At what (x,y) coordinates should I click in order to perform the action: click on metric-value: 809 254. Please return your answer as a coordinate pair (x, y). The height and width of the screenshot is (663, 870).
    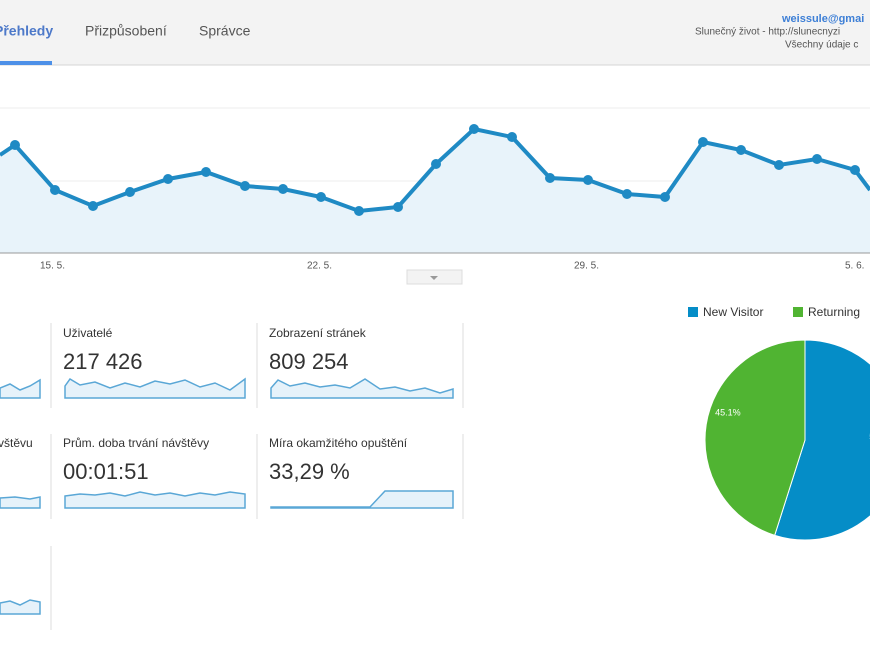
    Looking at the image, I should click on (309, 361).